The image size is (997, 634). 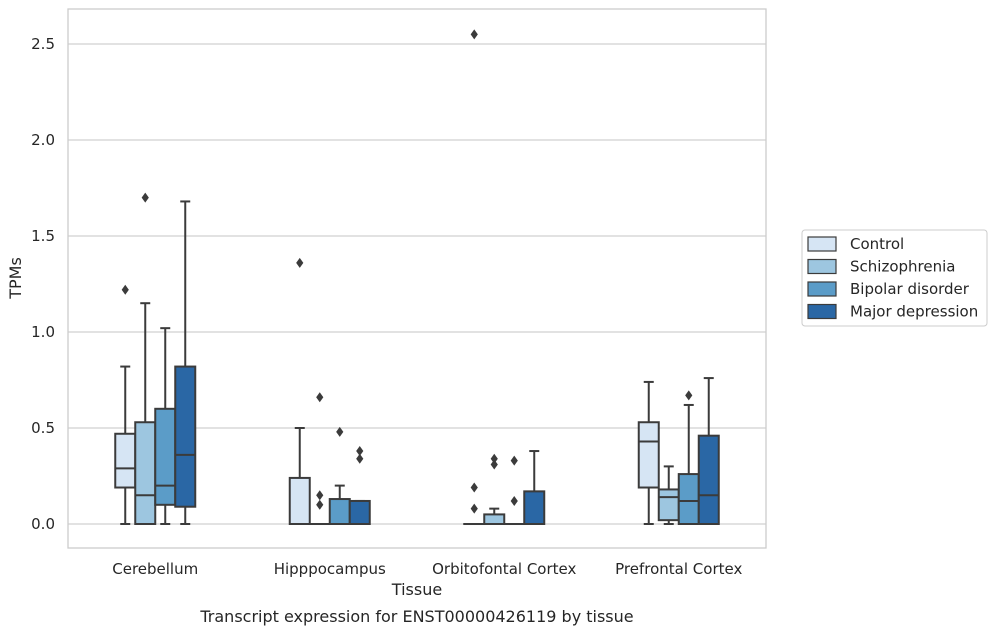 What do you see at coordinates (330, 569) in the screenshot?
I see `x-tick-label: Hipppocampus` at bounding box center [330, 569].